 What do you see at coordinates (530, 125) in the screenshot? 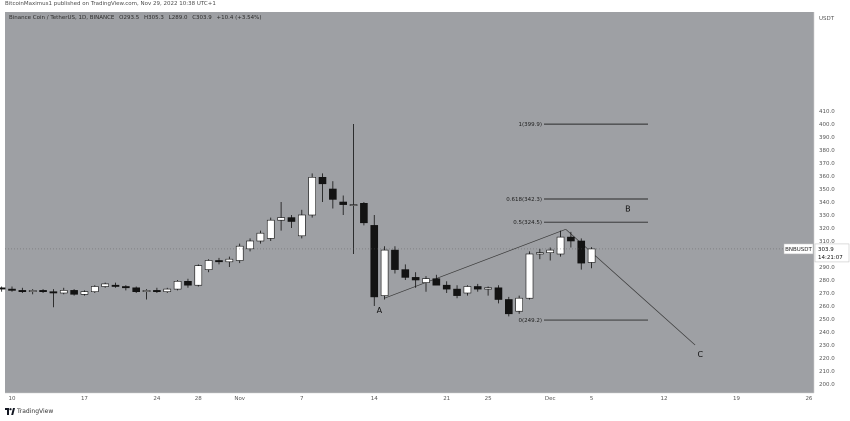
I see `fib-level-label: 1(399.9)` at bounding box center [530, 125].